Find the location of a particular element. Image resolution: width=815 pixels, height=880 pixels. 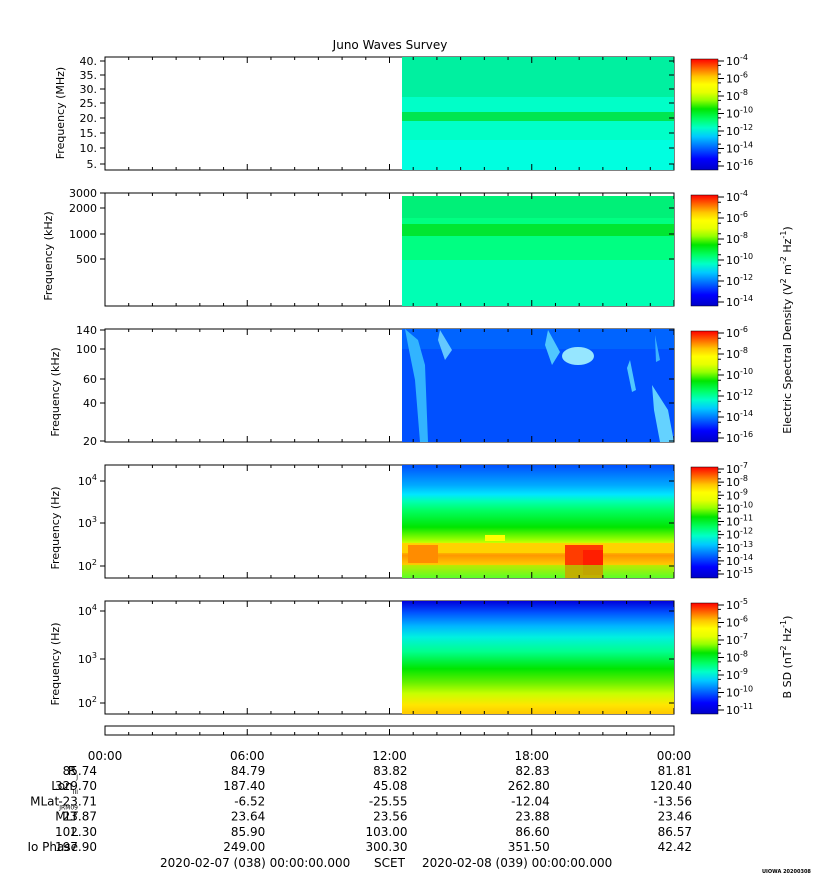

ephemeris-value: 81.81 is located at coordinates (675, 771).